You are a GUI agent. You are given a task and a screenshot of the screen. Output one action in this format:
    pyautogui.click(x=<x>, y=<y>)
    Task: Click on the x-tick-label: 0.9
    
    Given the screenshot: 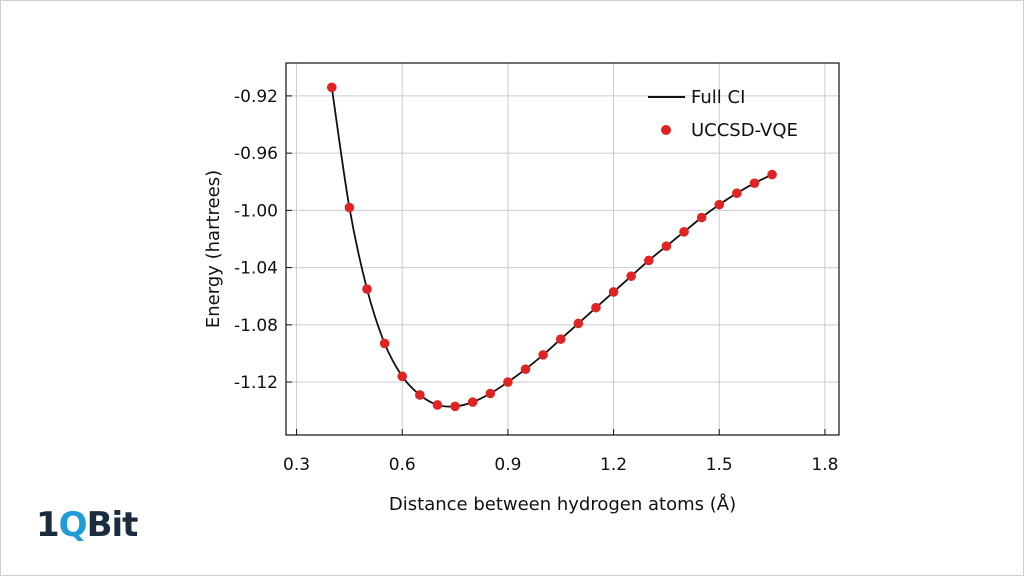 What is the action you would take?
    pyautogui.click(x=507, y=465)
    